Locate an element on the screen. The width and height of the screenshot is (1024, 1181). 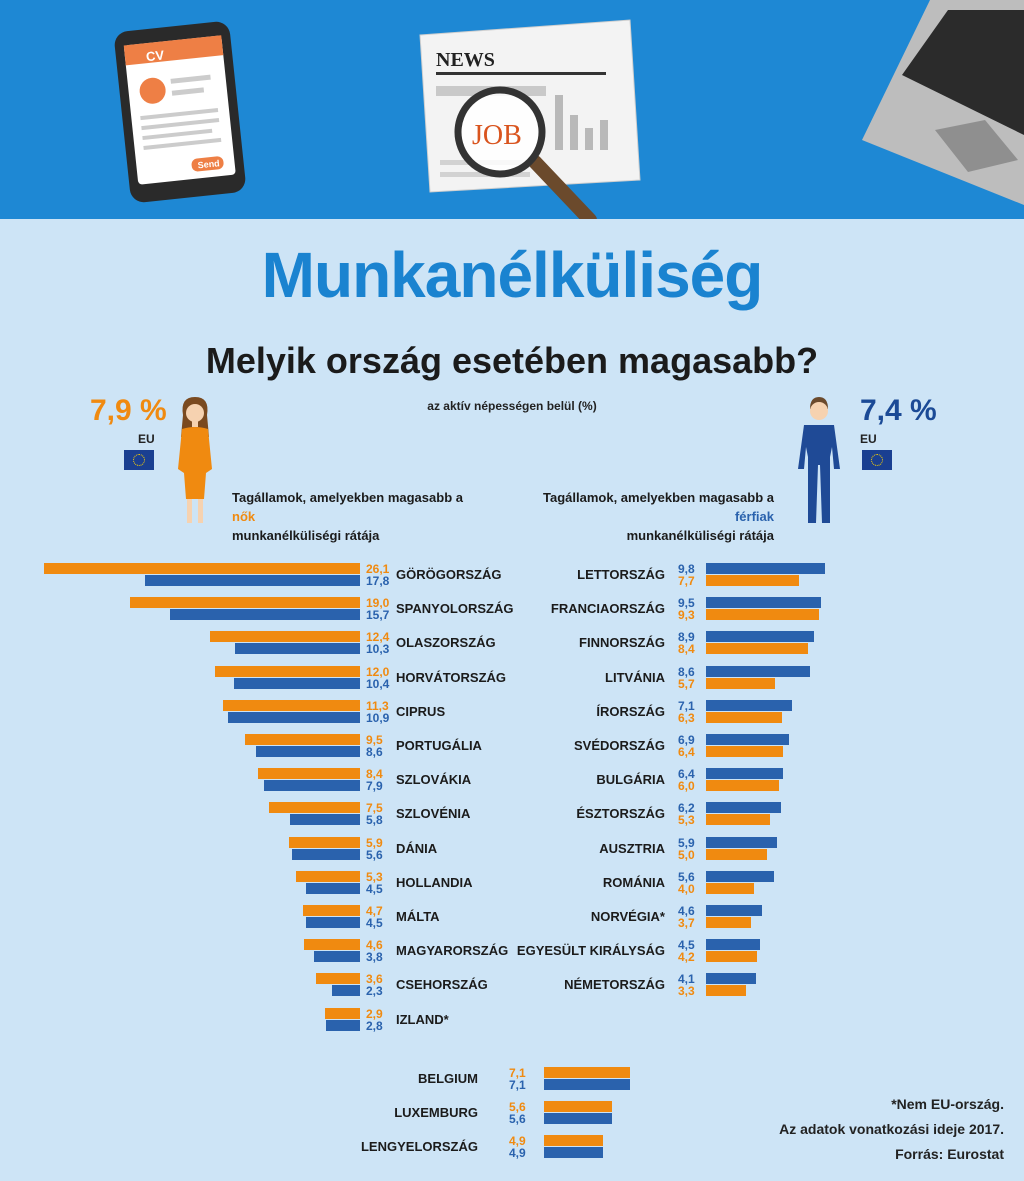
page-title: Munkanélküliség is located at coordinates (512, 275).